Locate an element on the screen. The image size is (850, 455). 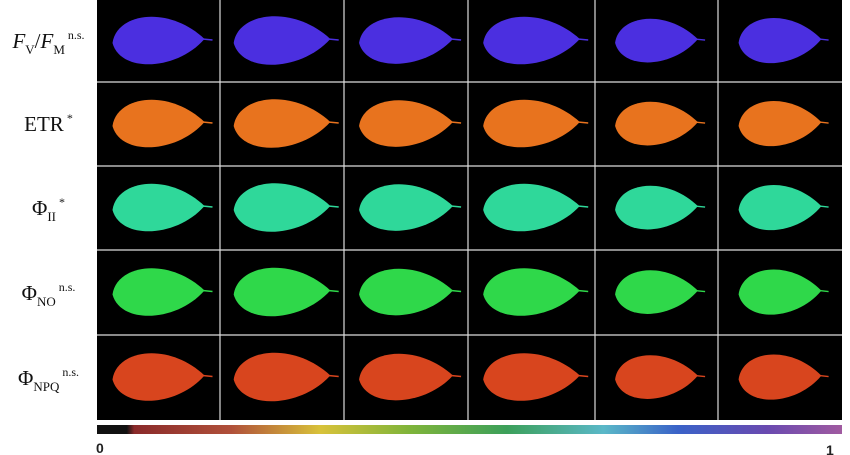
row-label: ETR * is located at coordinates (48, 123).